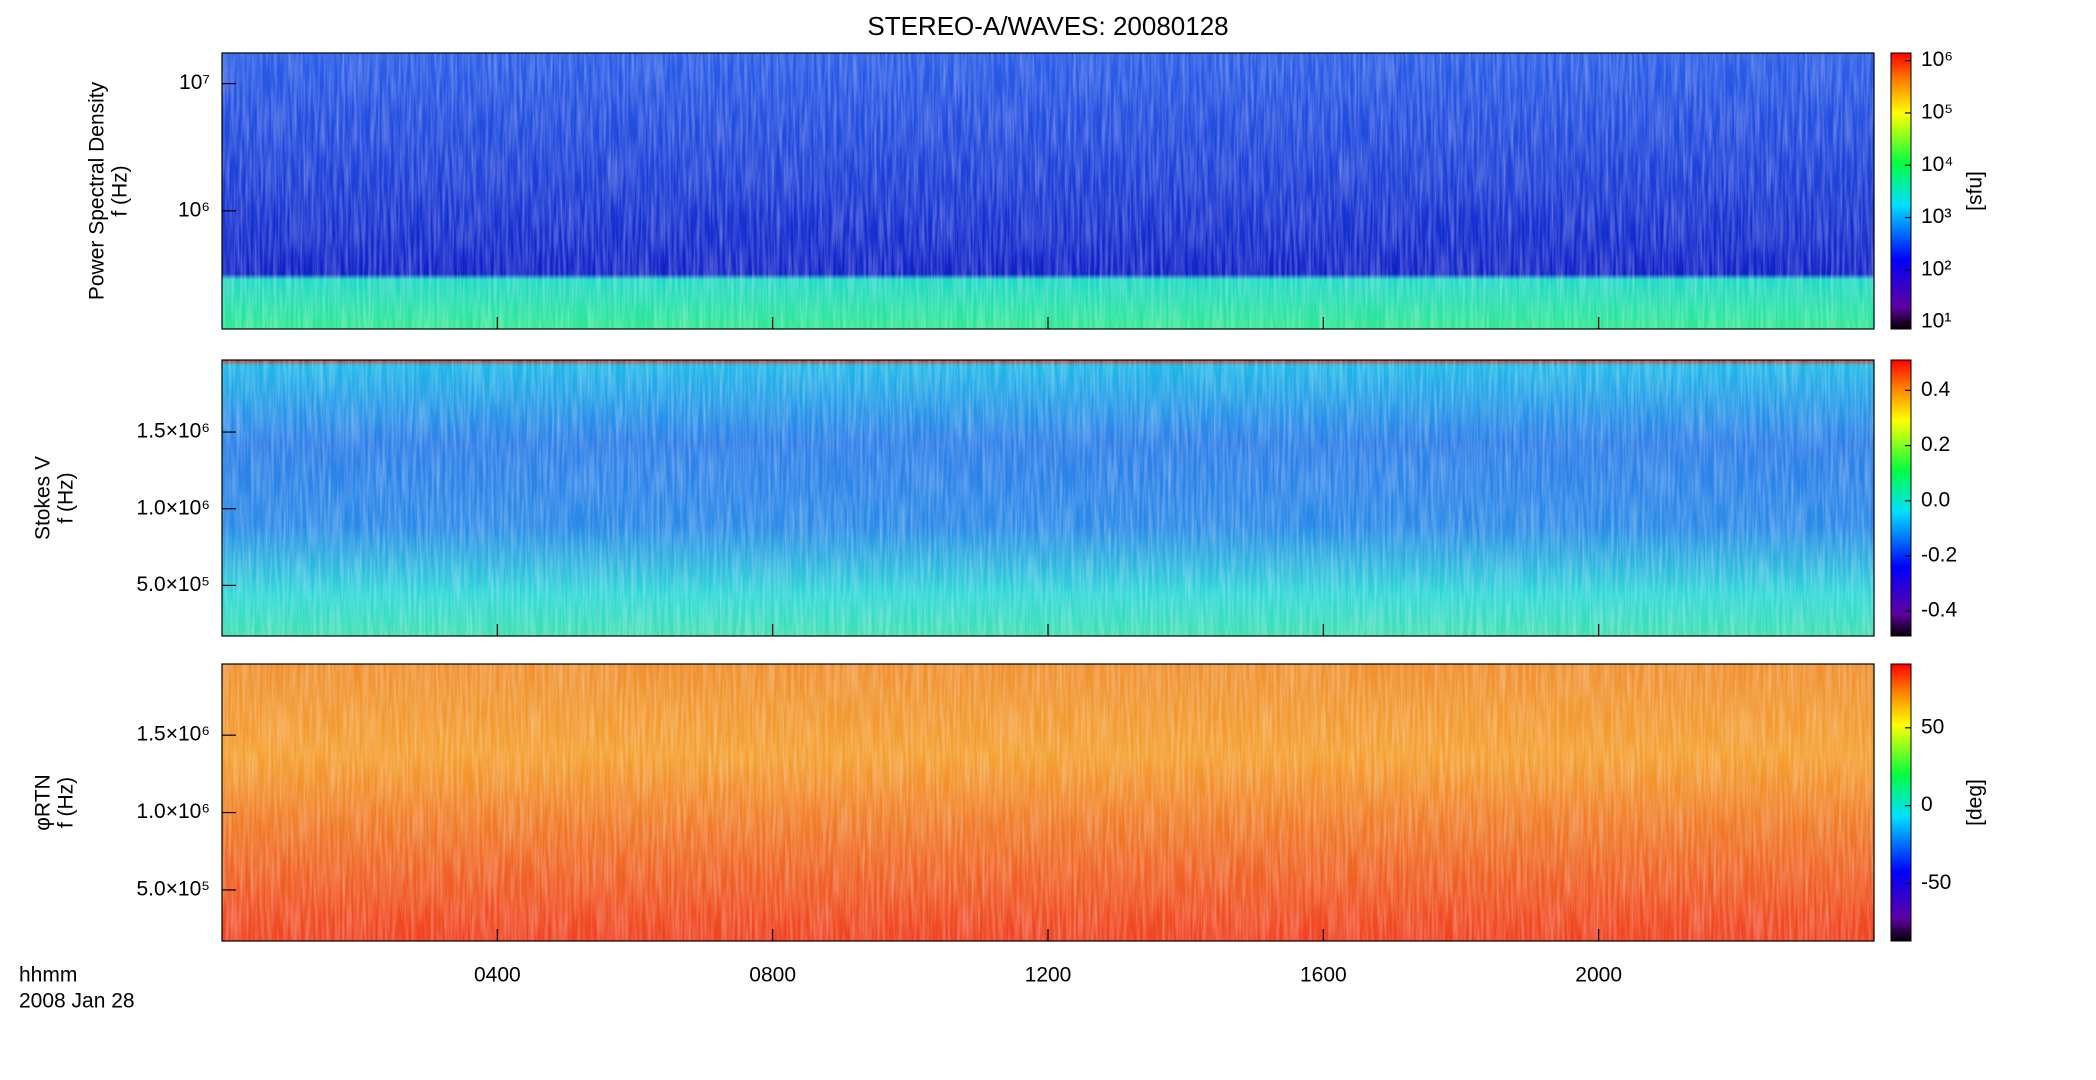 The height and width of the screenshot is (1080, 2096). Describe the element at coordinates (43, 498) in the screenshot. I see `y-axis-label: Stokes V` at that location.